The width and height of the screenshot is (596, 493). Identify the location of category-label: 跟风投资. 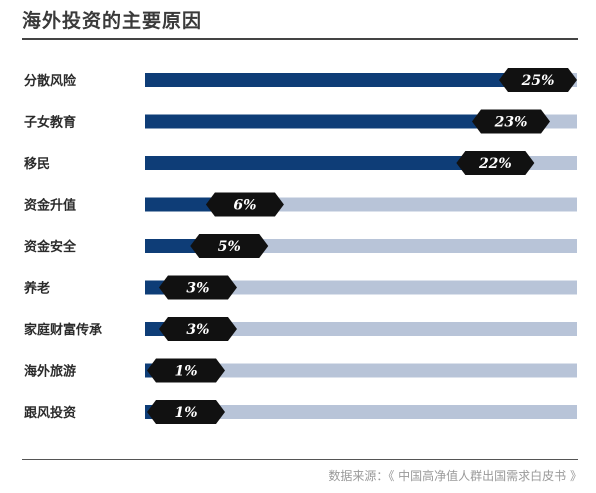
(50, 413).